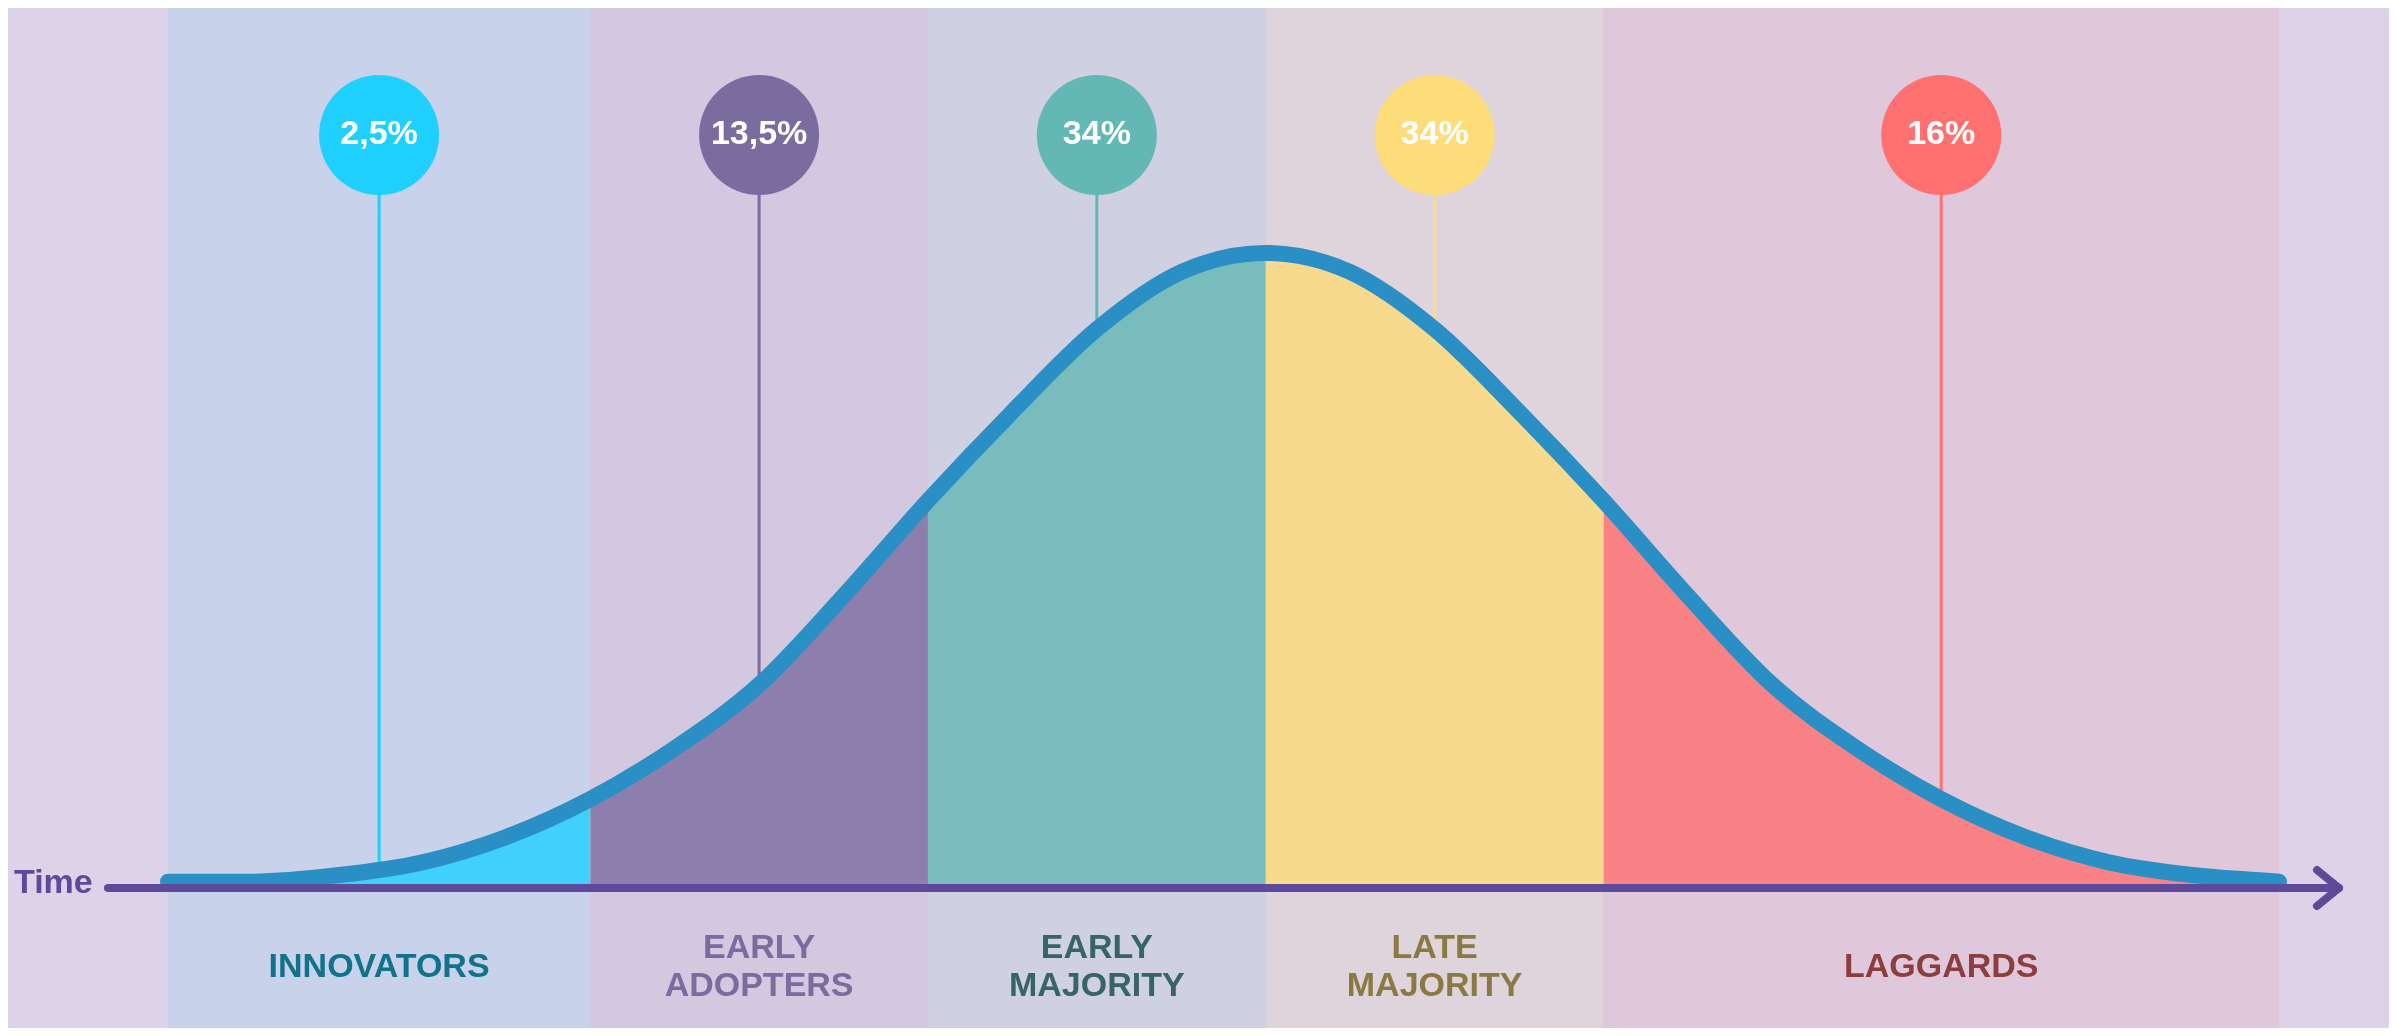 The image size is (2397, 1036). Describe the element at coordinates (759, 132) in the screenshot. I see `text: 13,5%` at that location.